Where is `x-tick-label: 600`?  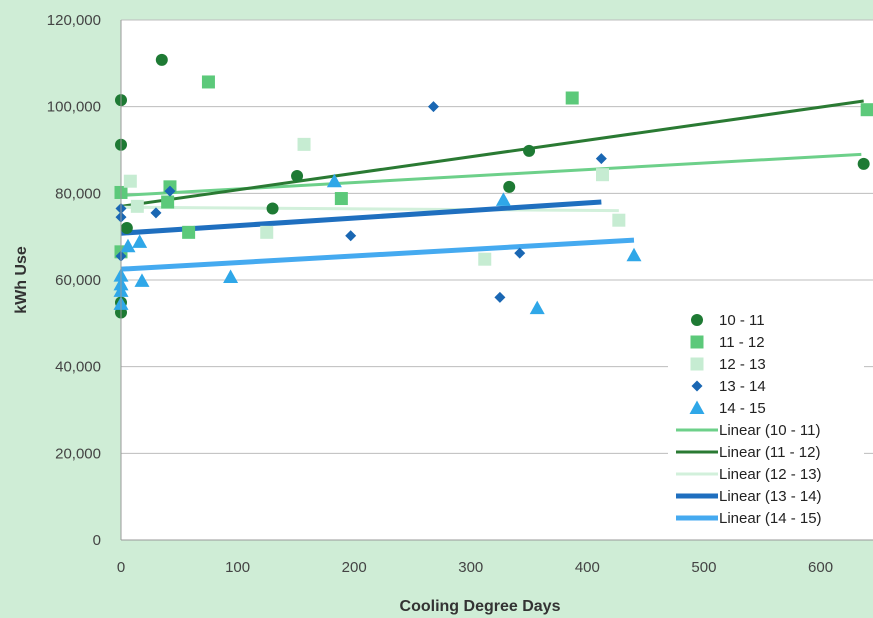 x-tick-label: 600 is located at coordinates (820, 567).